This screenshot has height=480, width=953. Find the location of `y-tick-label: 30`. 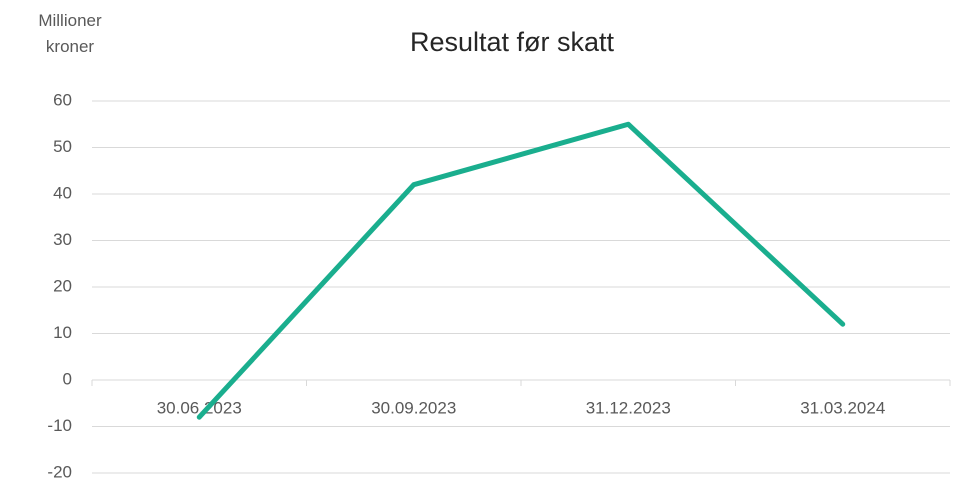

y-tick-label: 30 is located at coordinates (62, 239).